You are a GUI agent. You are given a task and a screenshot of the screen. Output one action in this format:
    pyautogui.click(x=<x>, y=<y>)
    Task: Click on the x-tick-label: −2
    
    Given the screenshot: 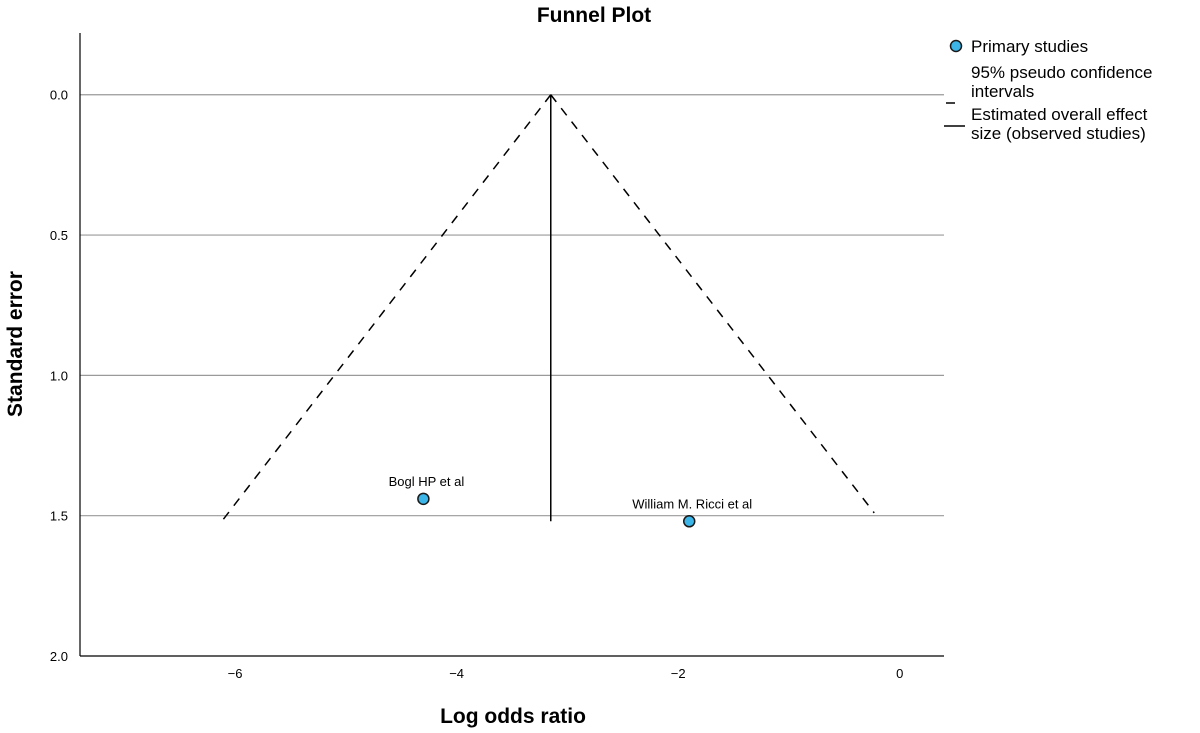 What is the action you would take?
    pyautogui.click(x=678, y=673)
    